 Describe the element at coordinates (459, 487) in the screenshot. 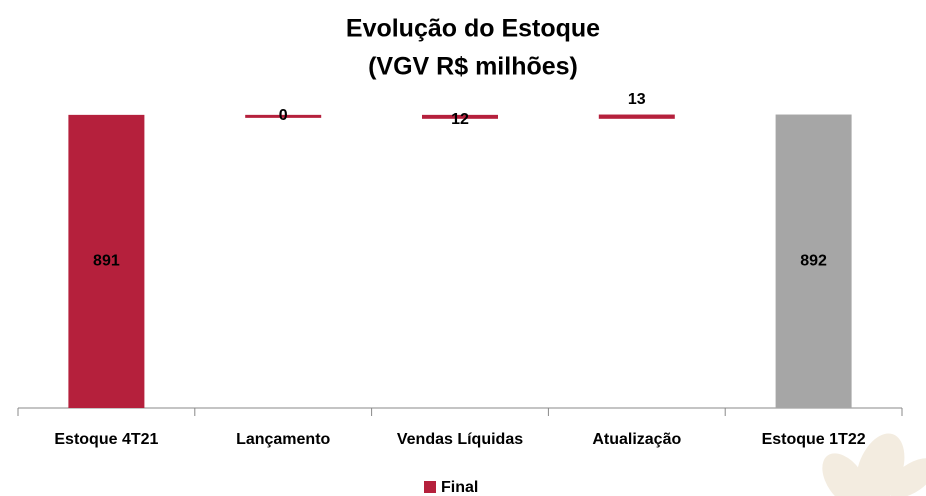

I see `legend-label: Final` at that location.